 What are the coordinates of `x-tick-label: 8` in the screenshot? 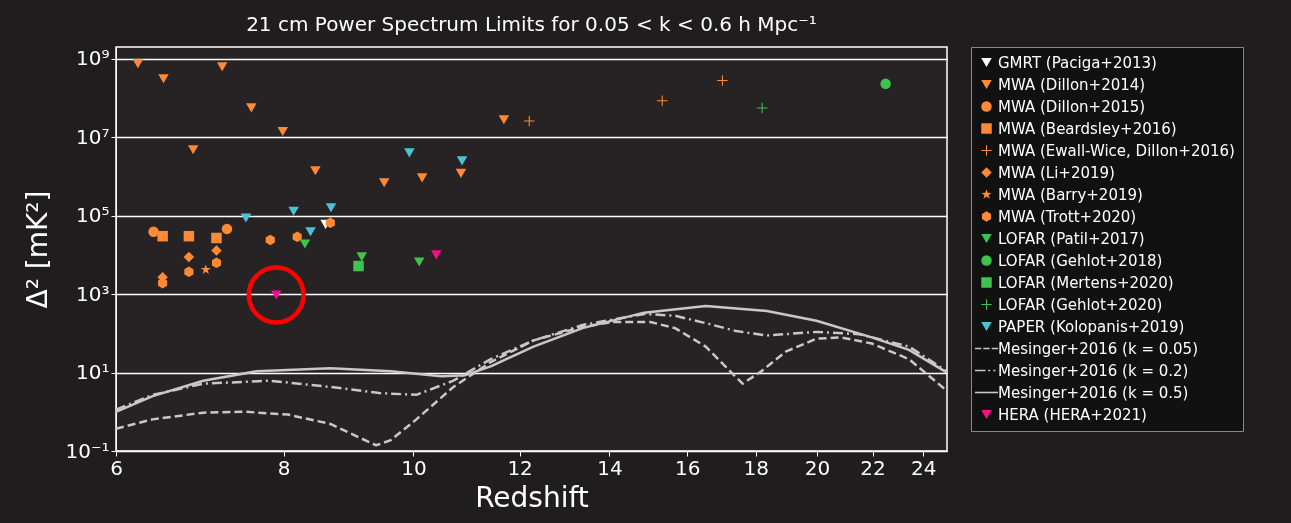 It's located at (284, 467).